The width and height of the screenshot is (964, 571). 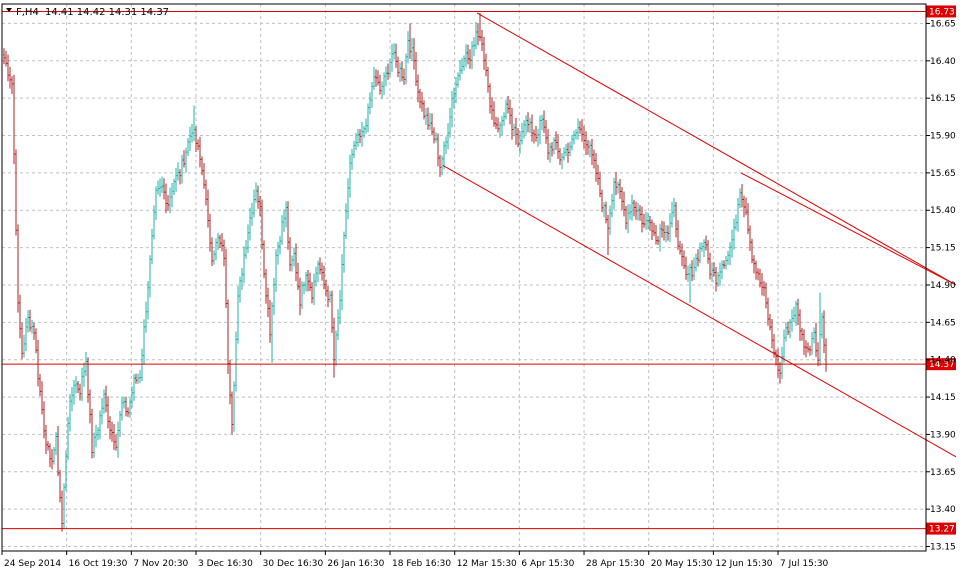 What do you see at coordinates (943, 435) in the screenshot?
I see `y-tick-label: 13.90` at bounding box center [943, 435].